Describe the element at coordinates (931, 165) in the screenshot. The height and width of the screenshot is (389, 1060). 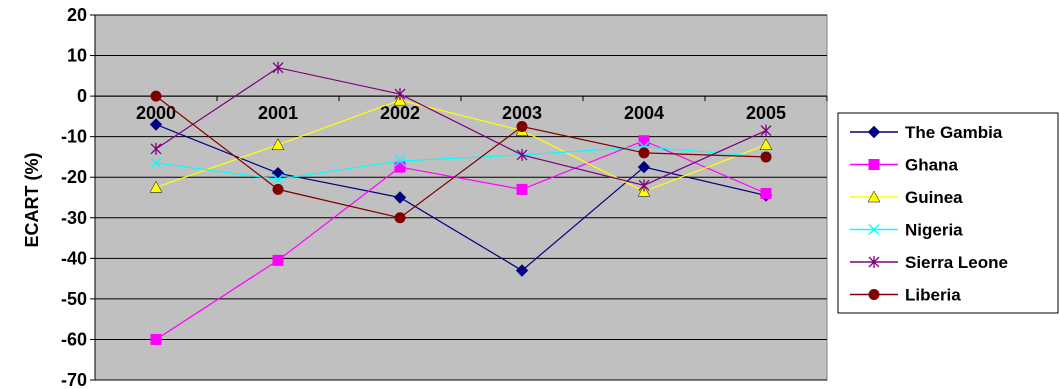
I see `legend-label: Ghana` at that location.